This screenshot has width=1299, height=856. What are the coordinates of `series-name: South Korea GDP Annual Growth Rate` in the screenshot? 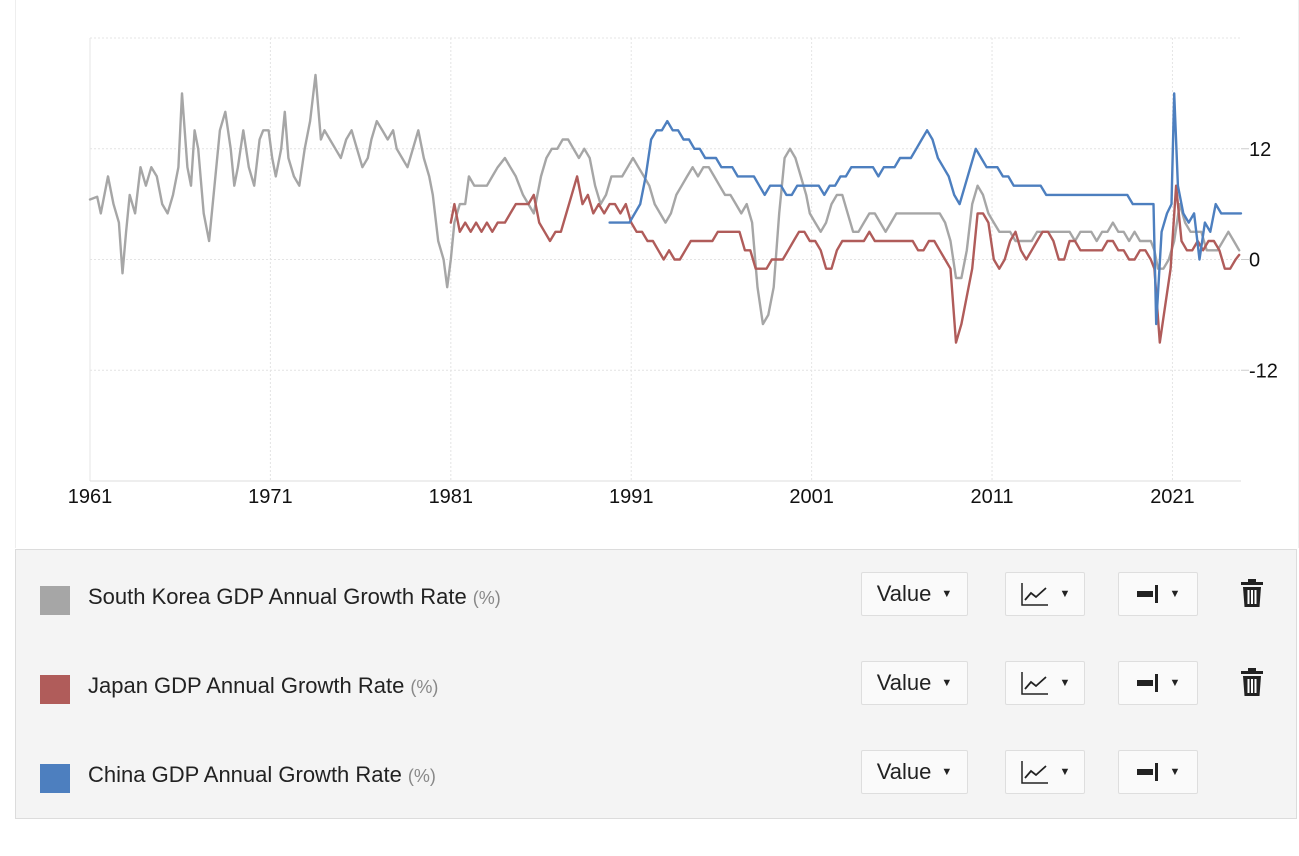 It's located at (277, 596).